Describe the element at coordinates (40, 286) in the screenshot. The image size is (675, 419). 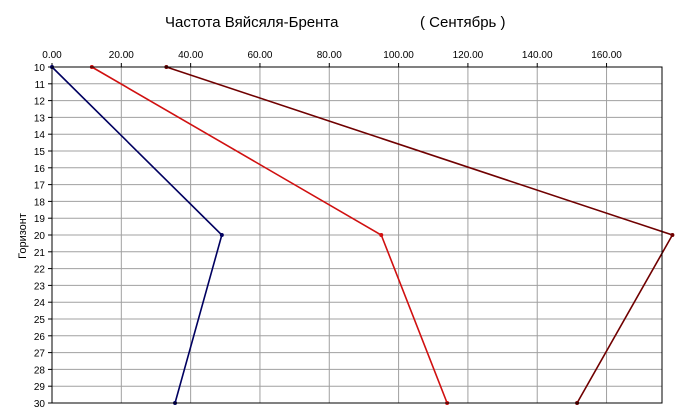
I see `y-tick-label: 23` at that location.